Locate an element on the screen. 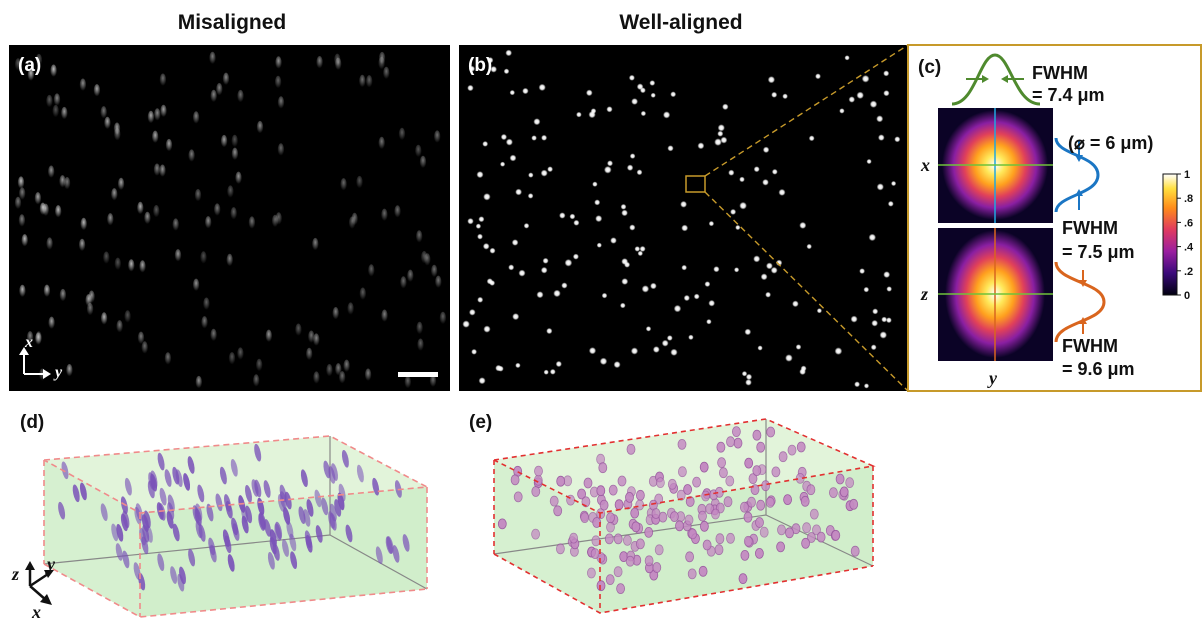  panel-d-axis-y: y is located at coordinates (50, 564).